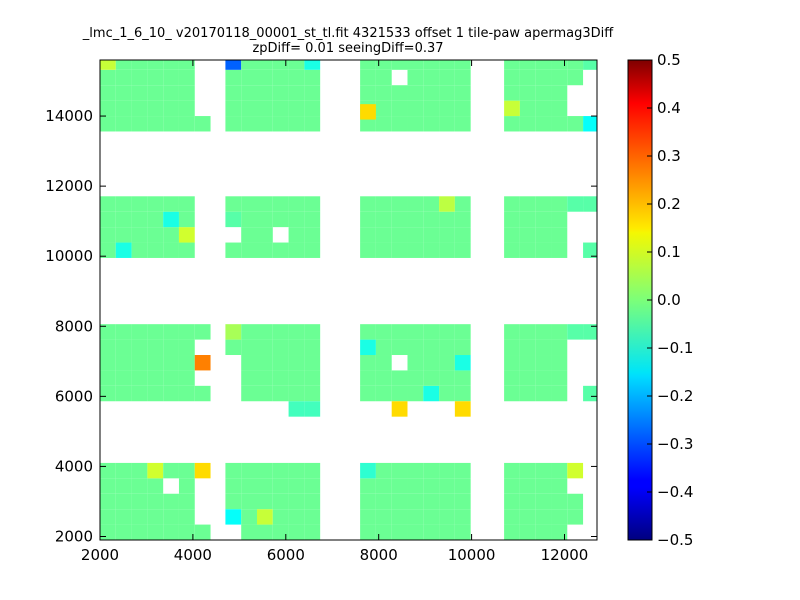  Describe the element at coordinates (675, 444) in the screenshot. I see `colorbar-tick-label: −0.3` at that location.